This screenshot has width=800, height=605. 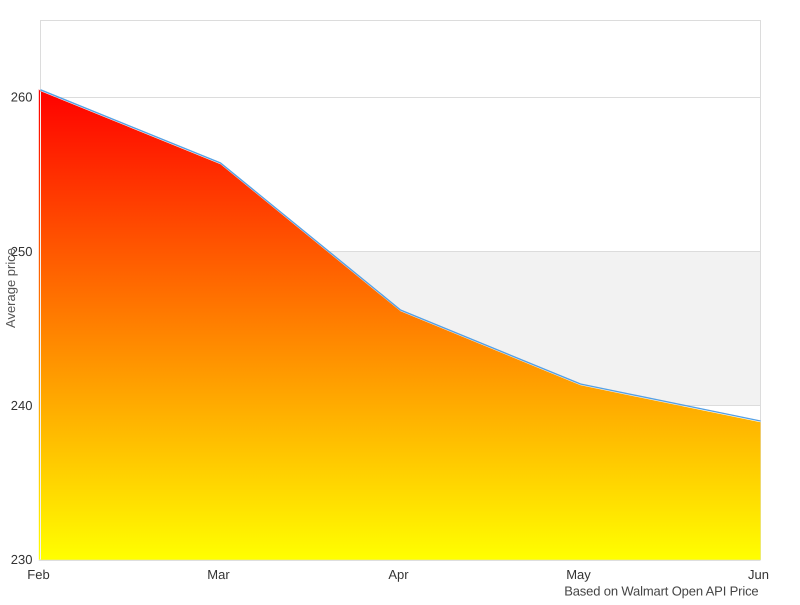 I want to click on svg-text: Average price, so click(x=10, y=288).